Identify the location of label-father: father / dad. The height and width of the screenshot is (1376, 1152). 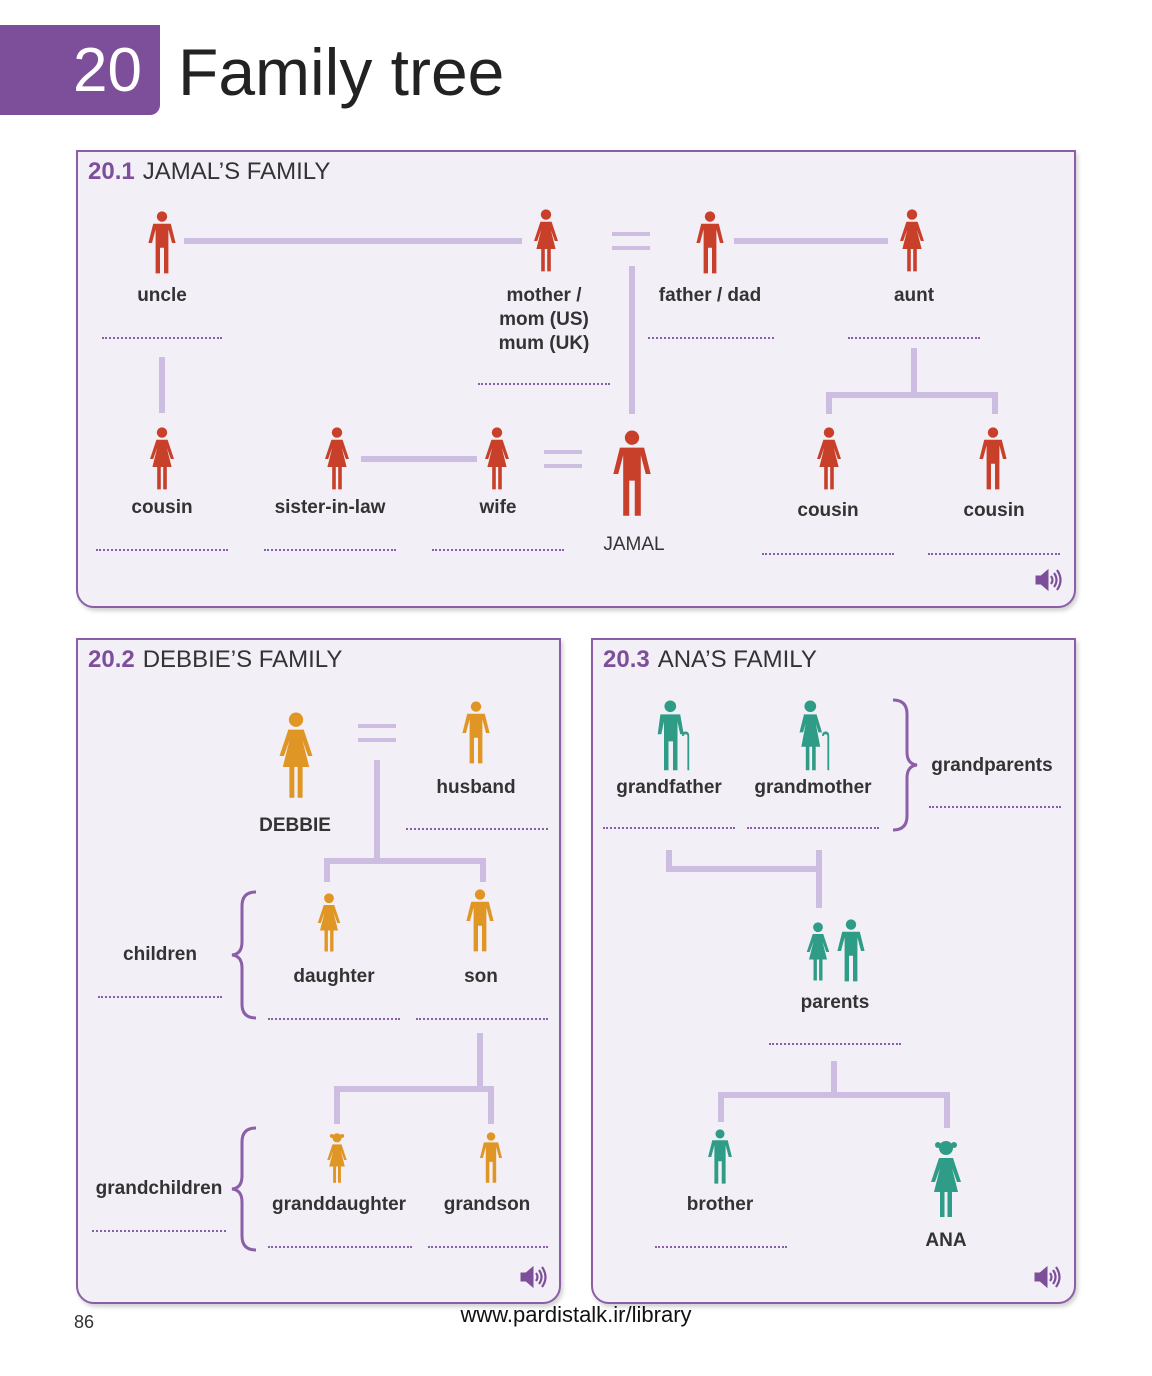
(710, 295).